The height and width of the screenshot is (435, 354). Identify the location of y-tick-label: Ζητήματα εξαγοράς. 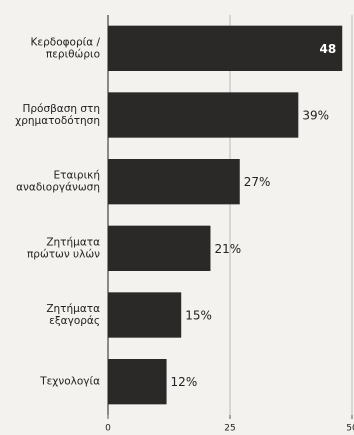
(73, 315).